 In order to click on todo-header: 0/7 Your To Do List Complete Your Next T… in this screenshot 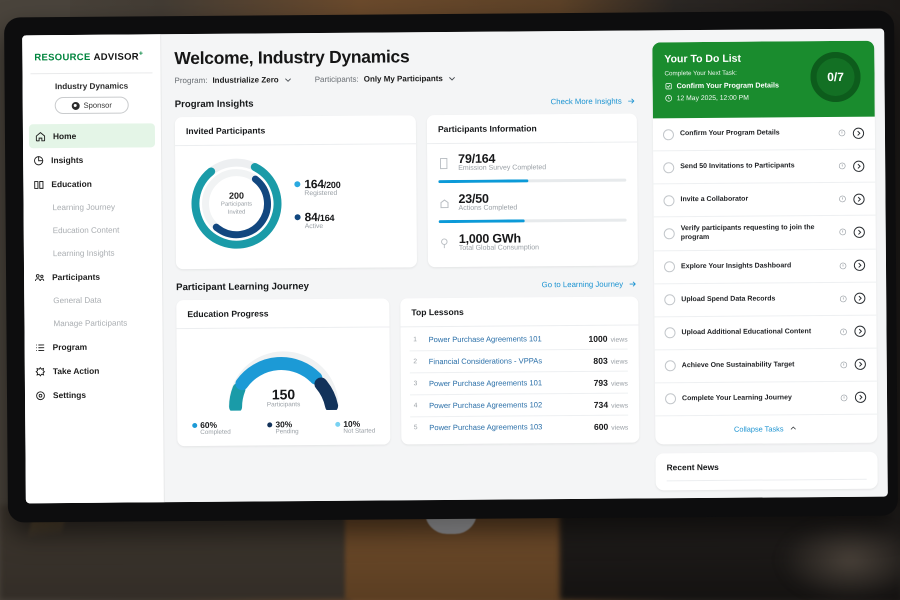, I will do `click(763, 79)`.